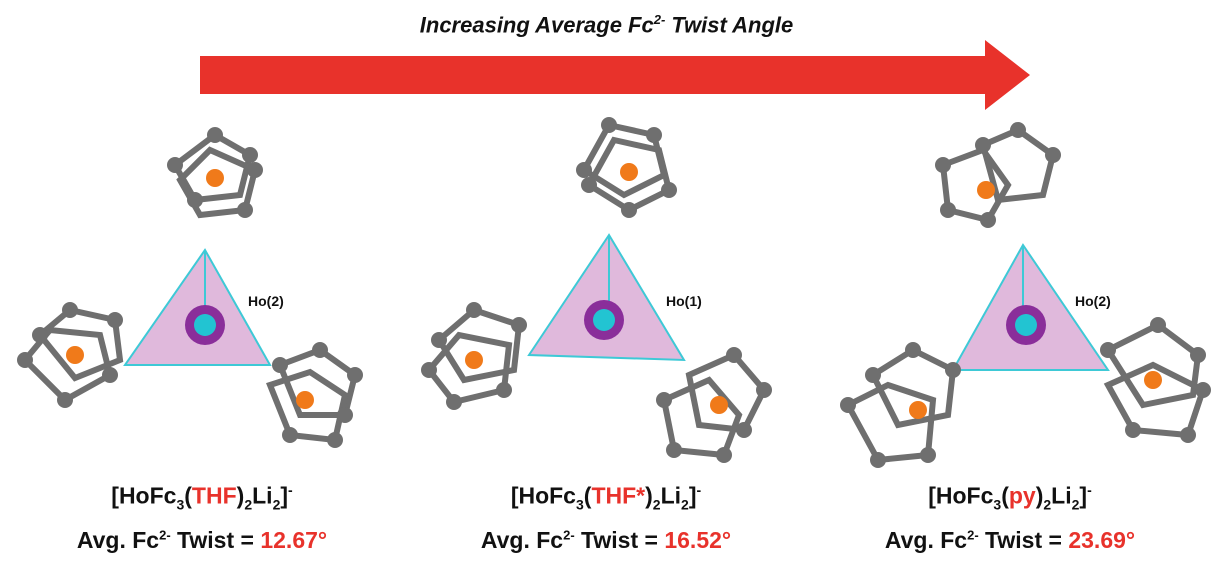 The width and height of the screenshot is (1213, 562). I want to click on twist-2-sup: 2-, so click(569, 535).